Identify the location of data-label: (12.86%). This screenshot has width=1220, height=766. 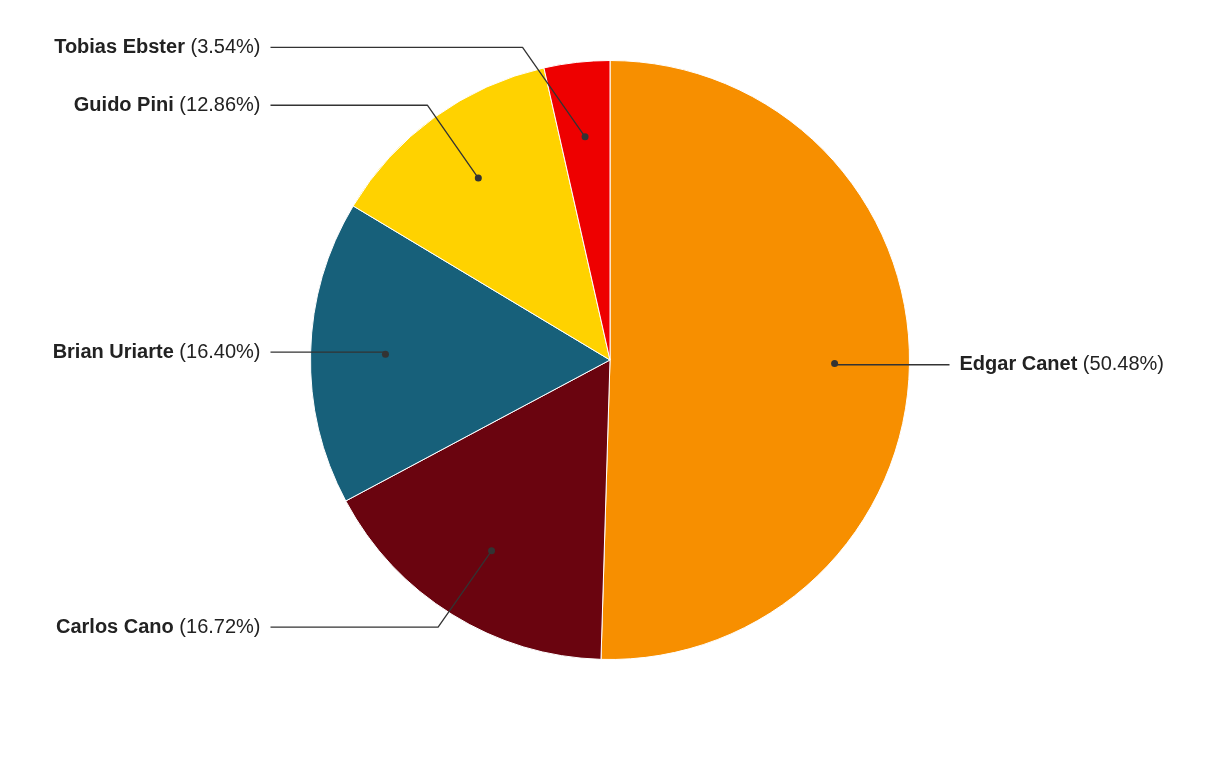
(217, 103).